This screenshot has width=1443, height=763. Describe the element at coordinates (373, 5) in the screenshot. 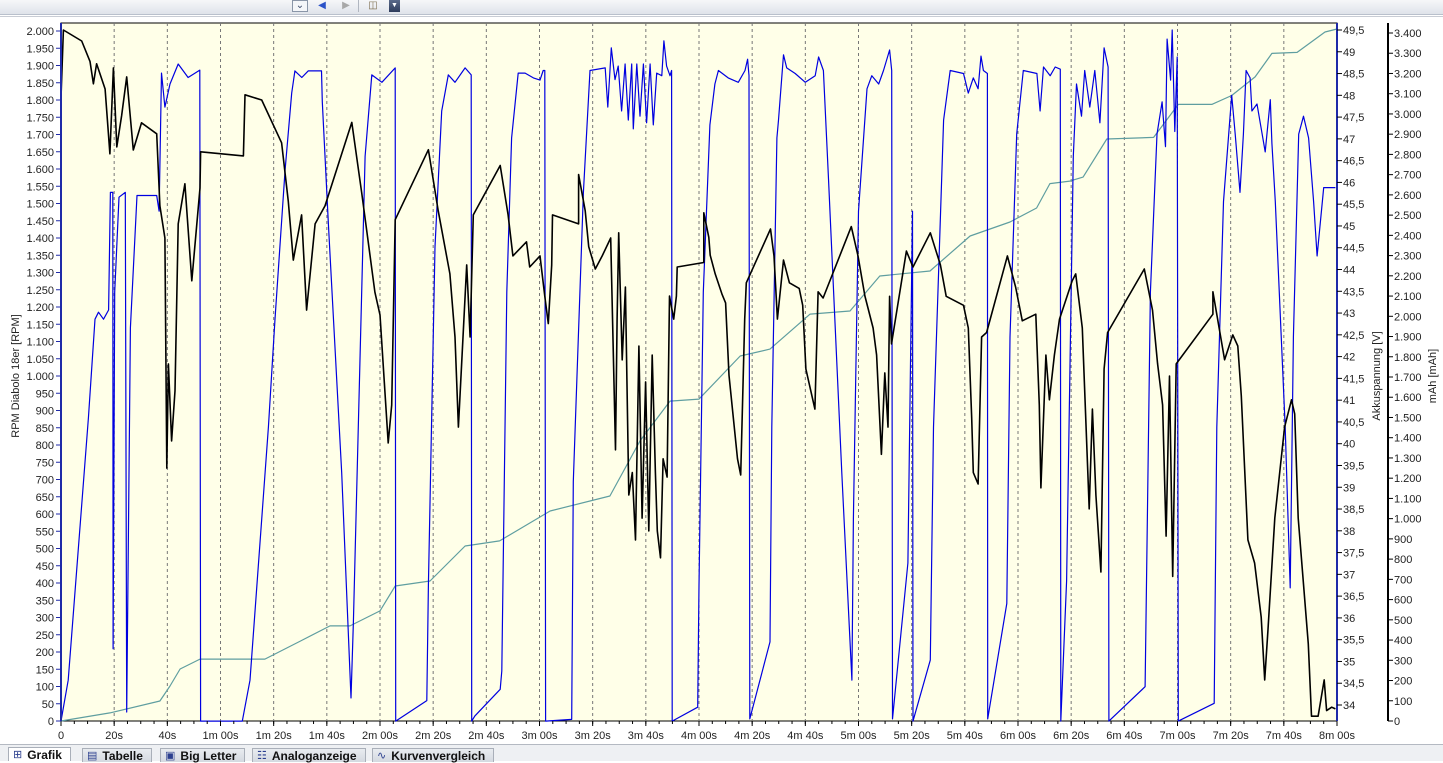

I see `clipboard-icon: ◫` at that location.